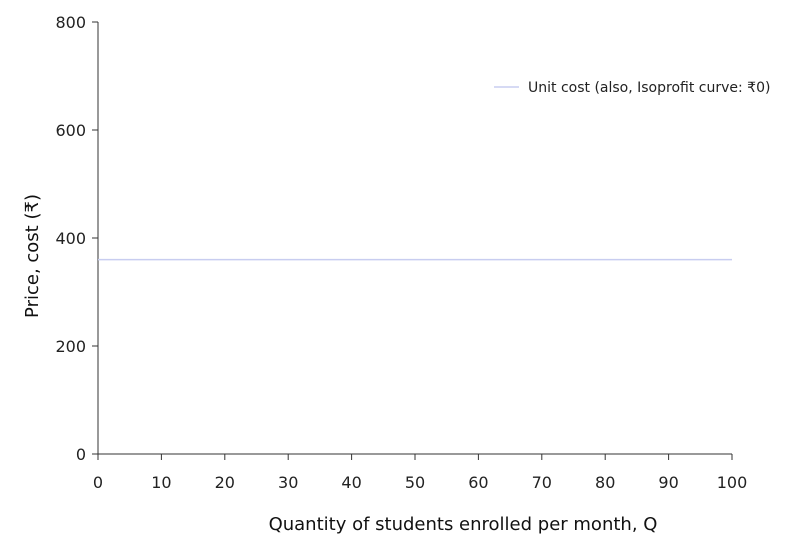 The width and height of the screenshot is (810, 555). What do you see at coordinates (668, 482) in the screenshot?
I see `x-tick-label: 90` at bounding box center [668, 482].